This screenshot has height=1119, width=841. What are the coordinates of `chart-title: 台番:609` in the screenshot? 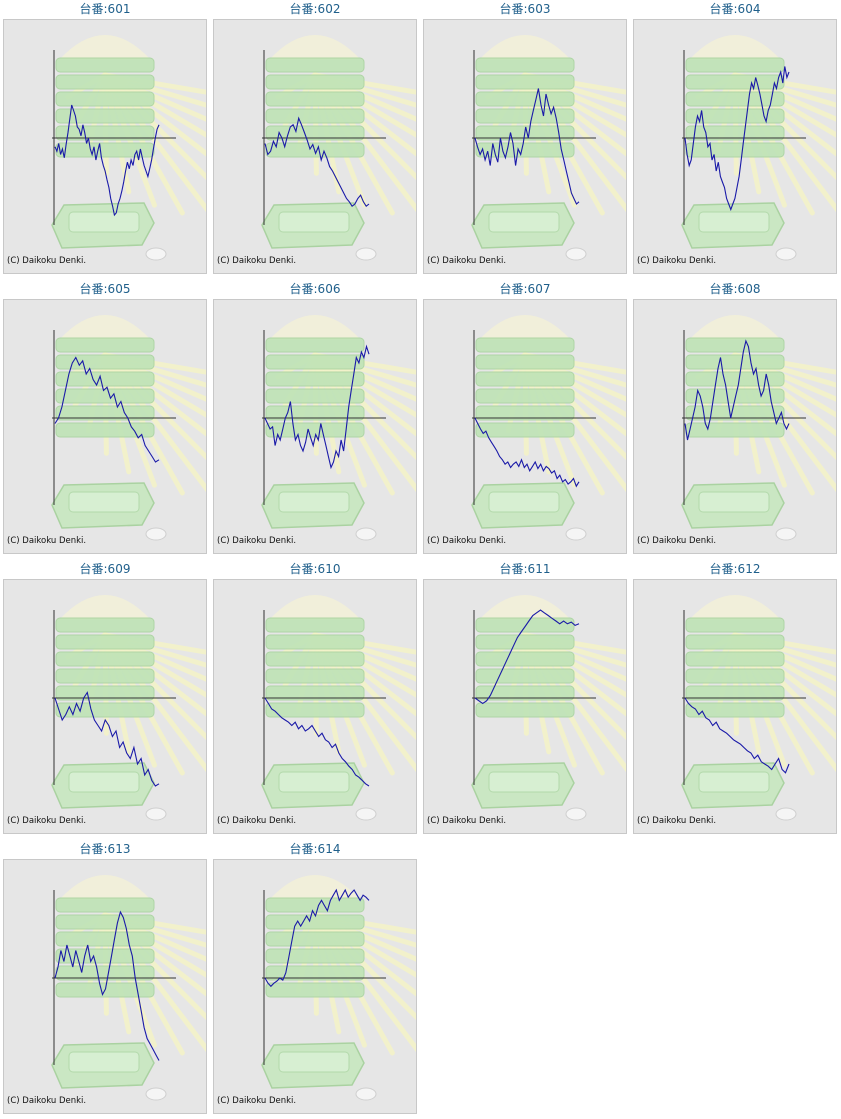 It's located at (105, 569).